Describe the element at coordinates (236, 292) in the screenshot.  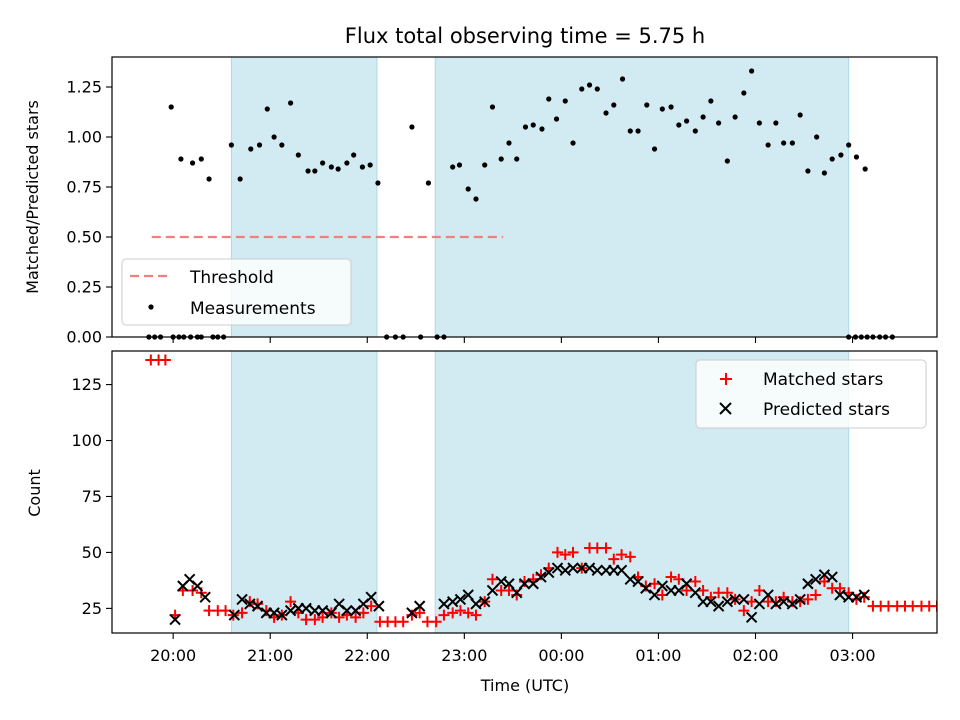
I see `ratio-legend: Threshold Measurements` at that location.